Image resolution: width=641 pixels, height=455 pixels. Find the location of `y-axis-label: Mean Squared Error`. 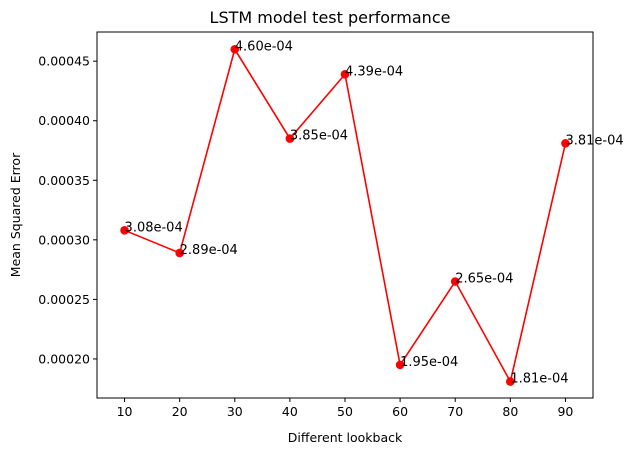

y-axis-label: Mean Squared Error is located at coordinates (15, 214).